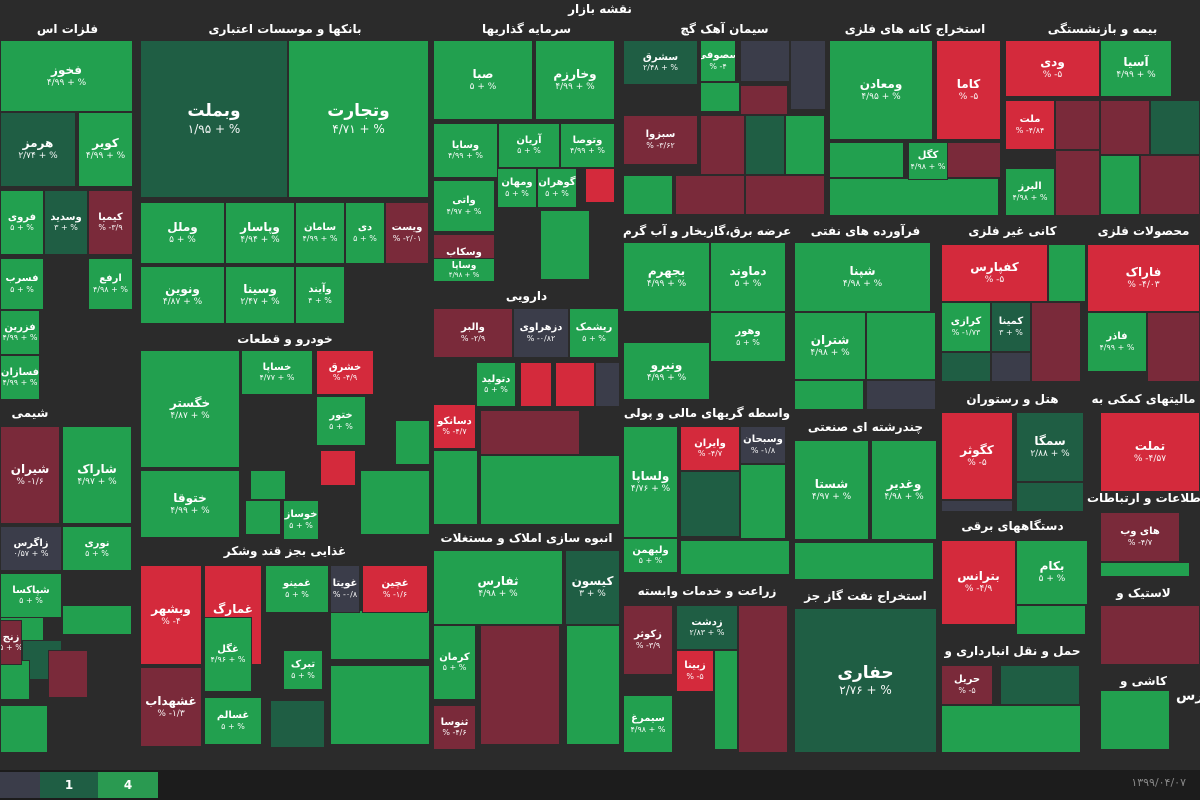 This screenshot has height=800, width=1200. Describe the element at coordinates (303, 670) in the screenshot. I see `symbol-tile: تبرک ۵ + %` at that location.